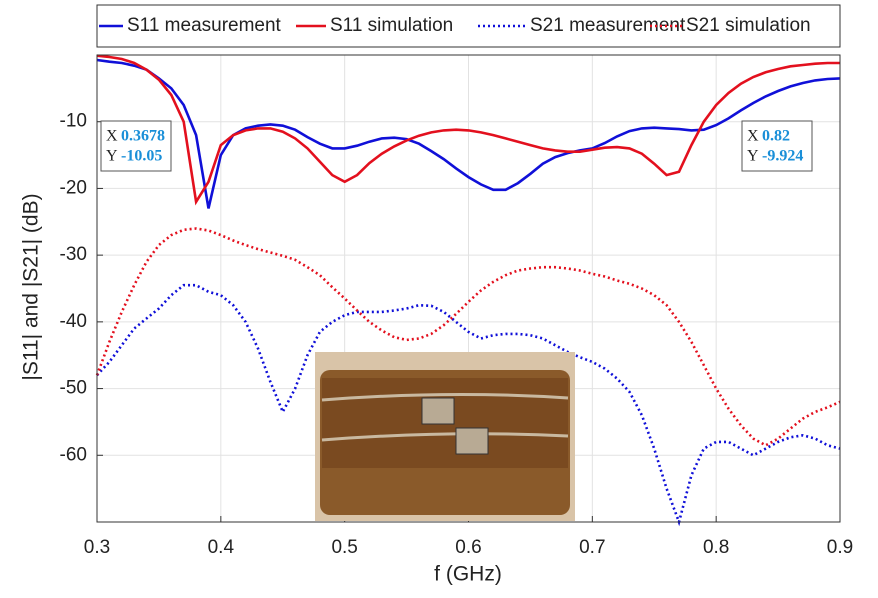 Image resolution: width=878 pixels, height=598 pixels. Describe the element at coordinates (73, 454) in the screenshot. I see `y-tick-label: -60` at that location.